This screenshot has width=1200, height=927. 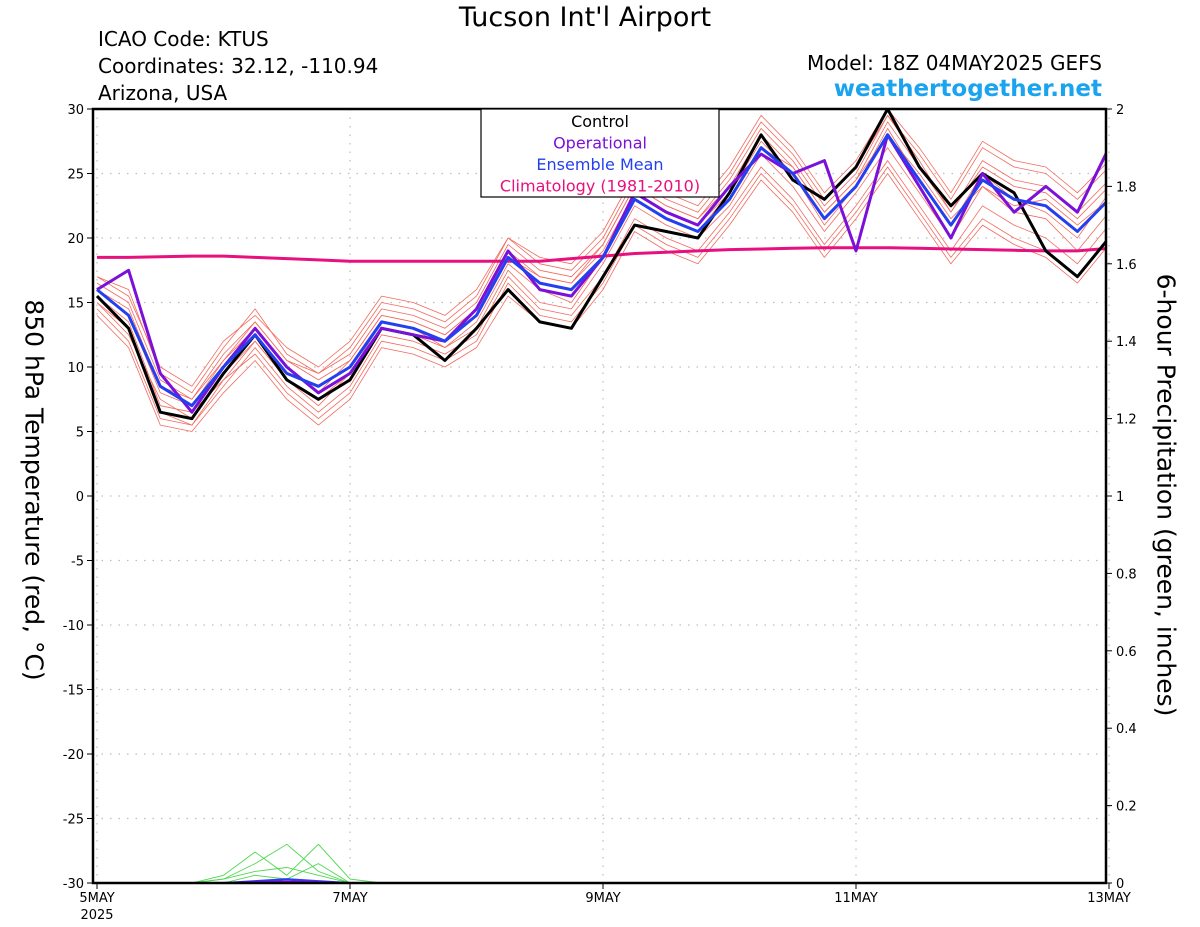 I want to click on y-tick-label: 5, so click(x=80, y=433).